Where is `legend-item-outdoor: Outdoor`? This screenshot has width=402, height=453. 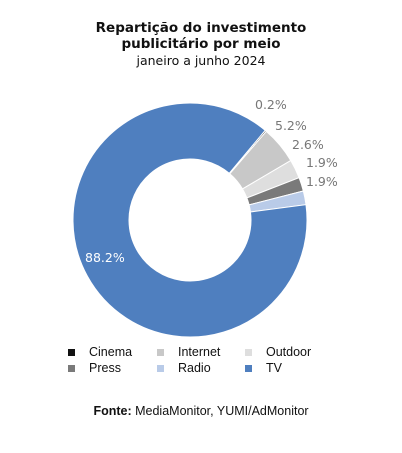
legend-item-outdoor: Outdoor is located at coordinates (278, 352).